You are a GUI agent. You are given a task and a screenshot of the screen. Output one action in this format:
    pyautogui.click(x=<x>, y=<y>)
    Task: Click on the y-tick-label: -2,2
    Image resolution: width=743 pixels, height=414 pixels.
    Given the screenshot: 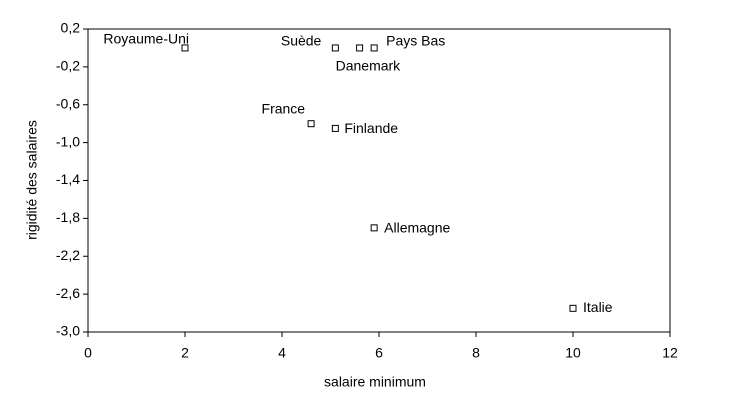 What is the action you would take?
    pyautogui.click(x=68, y=255)
    